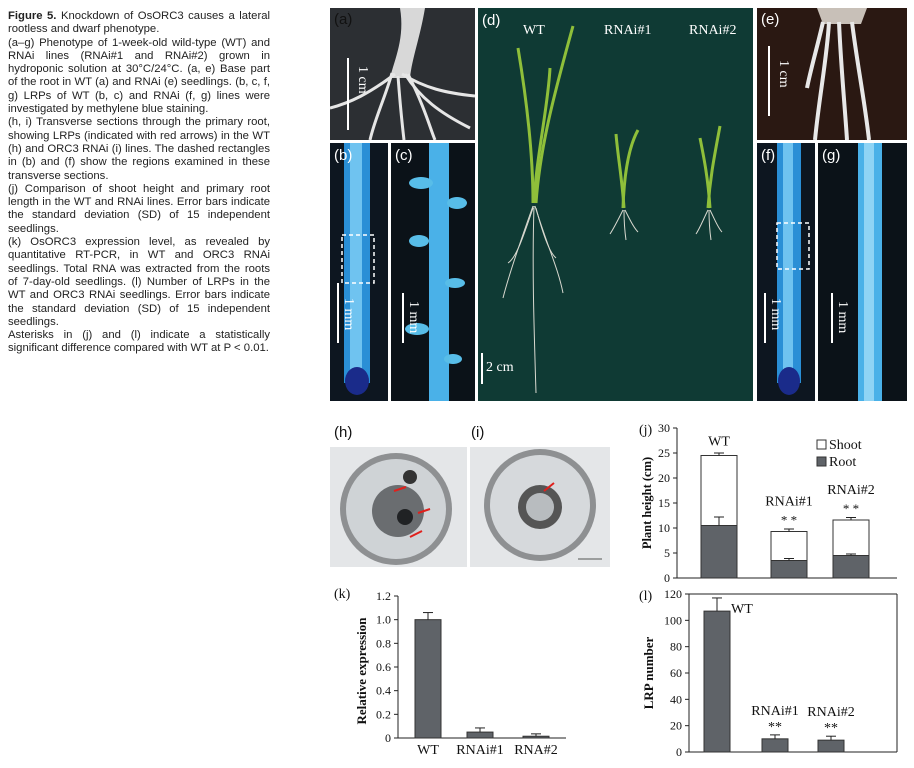 Image resolution: width=914 pixels, height=768 pixels. I want to click on root-base-rnai-photo, so click(819, 74).